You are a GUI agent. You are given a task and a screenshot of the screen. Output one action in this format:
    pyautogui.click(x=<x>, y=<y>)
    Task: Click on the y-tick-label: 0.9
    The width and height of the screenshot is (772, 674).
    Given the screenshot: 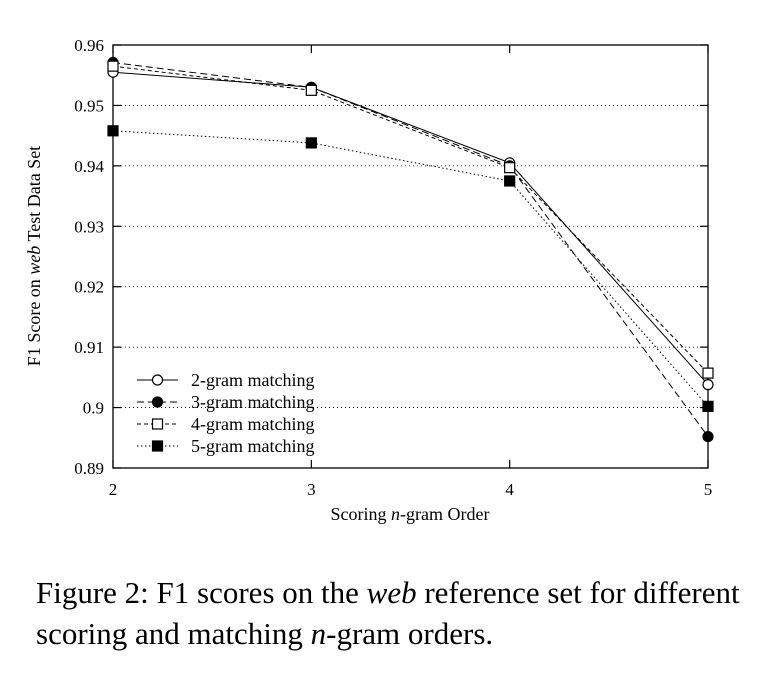 What is the action you would take?
    pyautogui.click(x=93, y=408)
    